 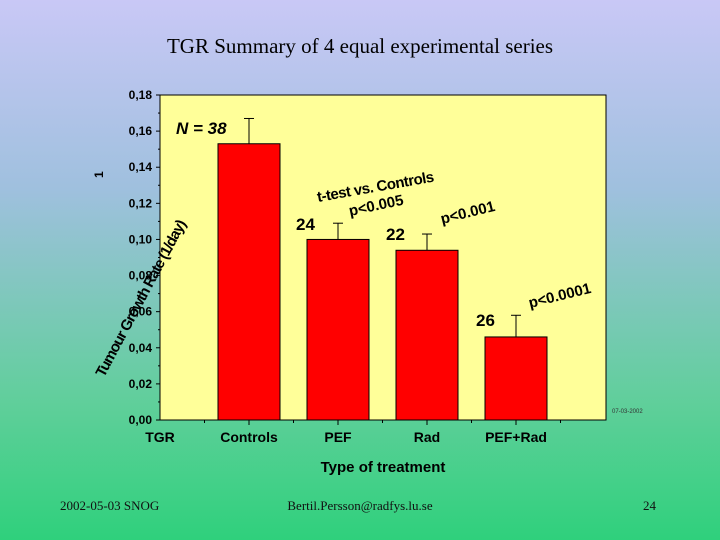 What do you see at coordinates (395, 234) in the screenshot?
I see `n-label-rad: 22` at bounding box center [395, 234].